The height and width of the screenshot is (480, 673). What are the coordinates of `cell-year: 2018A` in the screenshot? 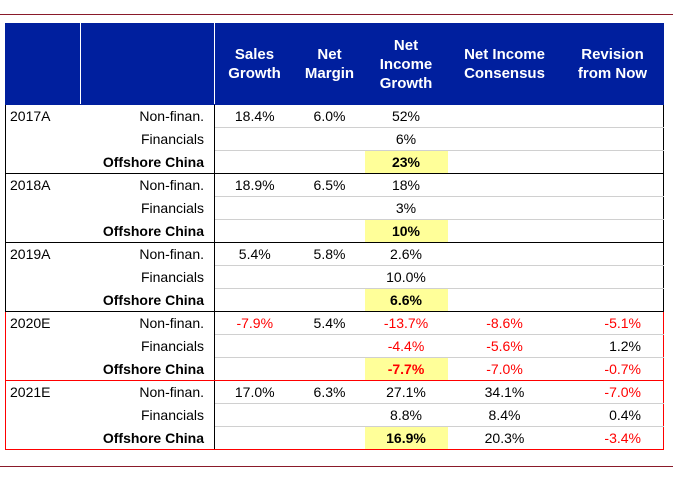 It's located at (43, 185).